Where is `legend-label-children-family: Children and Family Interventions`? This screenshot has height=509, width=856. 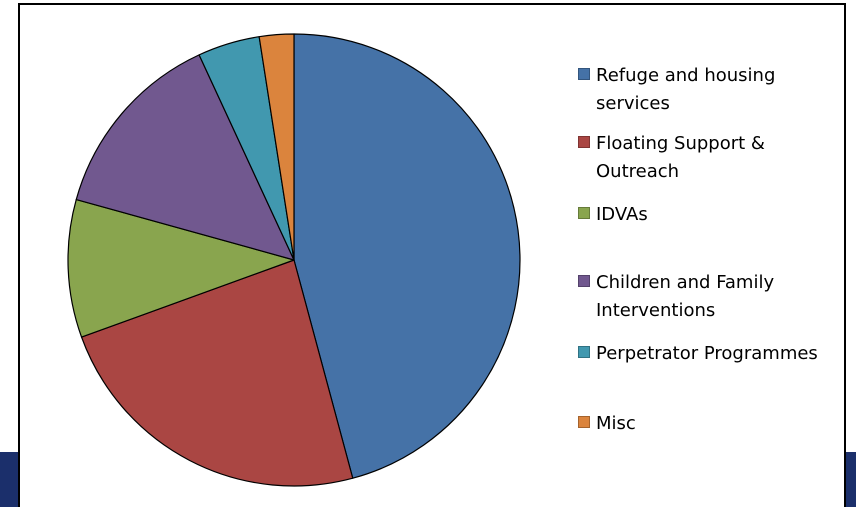 legend-label-children-family: Children and Family Interventions is located at coordinates (685, 296).